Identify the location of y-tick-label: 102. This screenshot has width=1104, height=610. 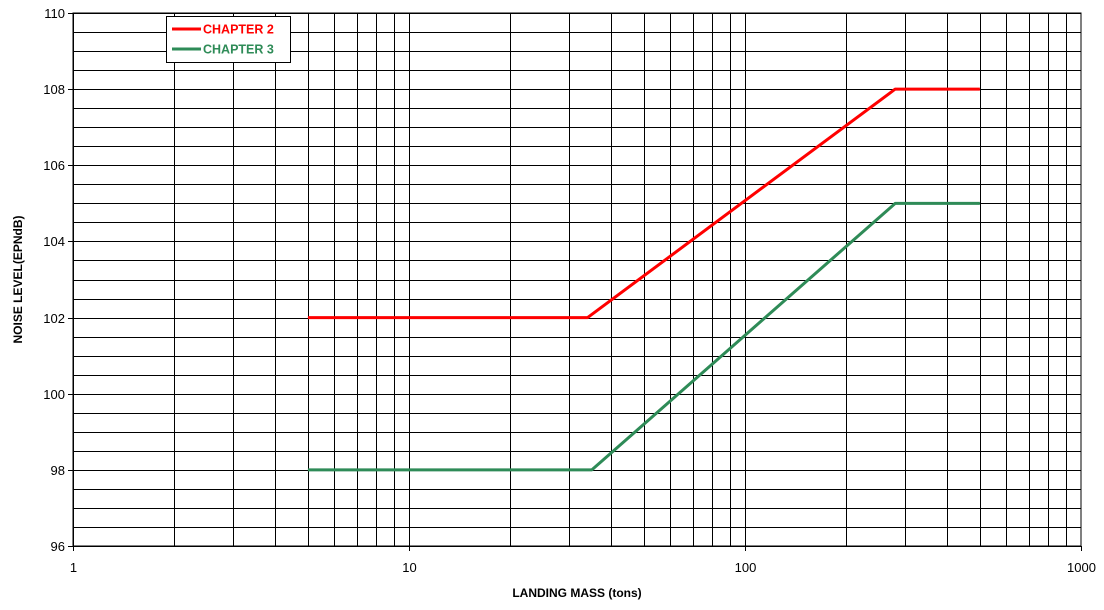
(54, 318).